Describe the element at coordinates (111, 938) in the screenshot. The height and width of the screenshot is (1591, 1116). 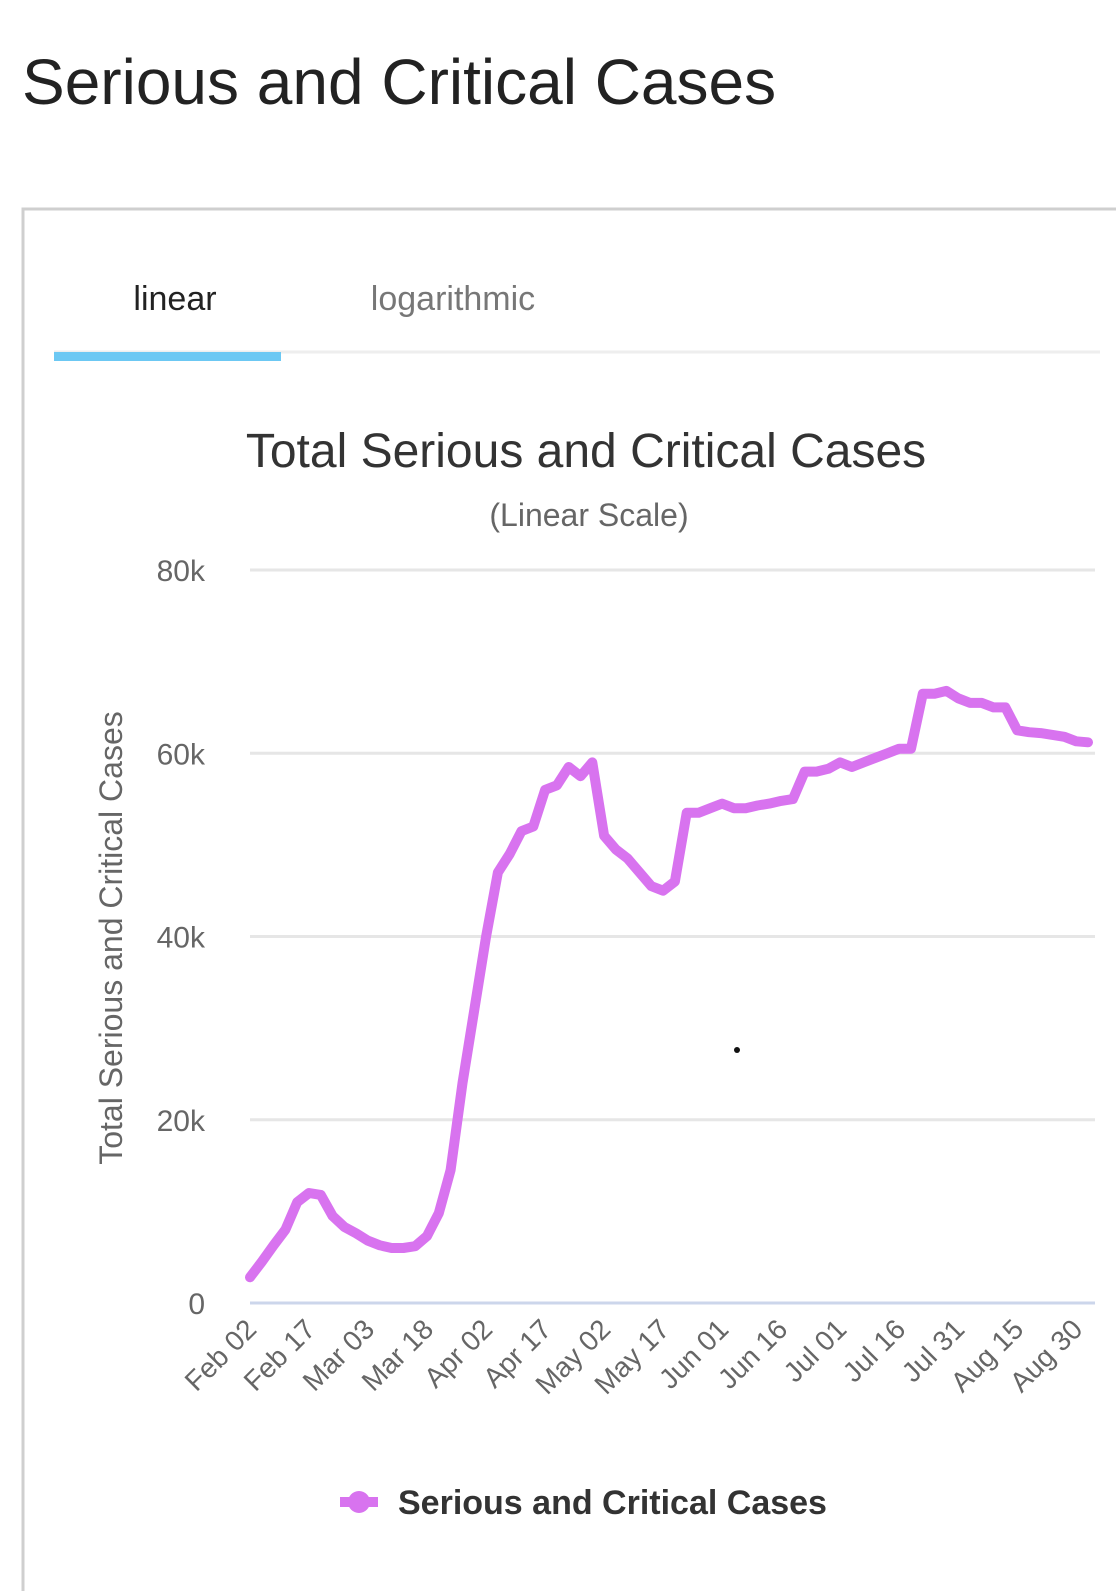
I see `y-axis-label: Total Serious and Critical Cases` at that location.